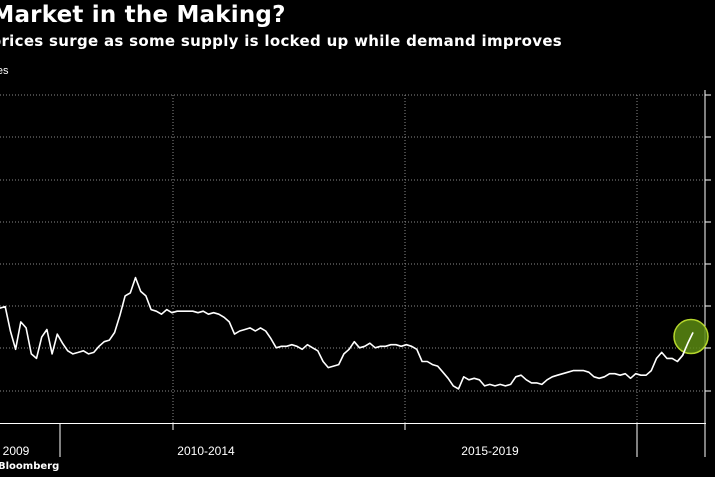 The image size is (715, 477). I want to click on highlight-group, so click(691, 340).